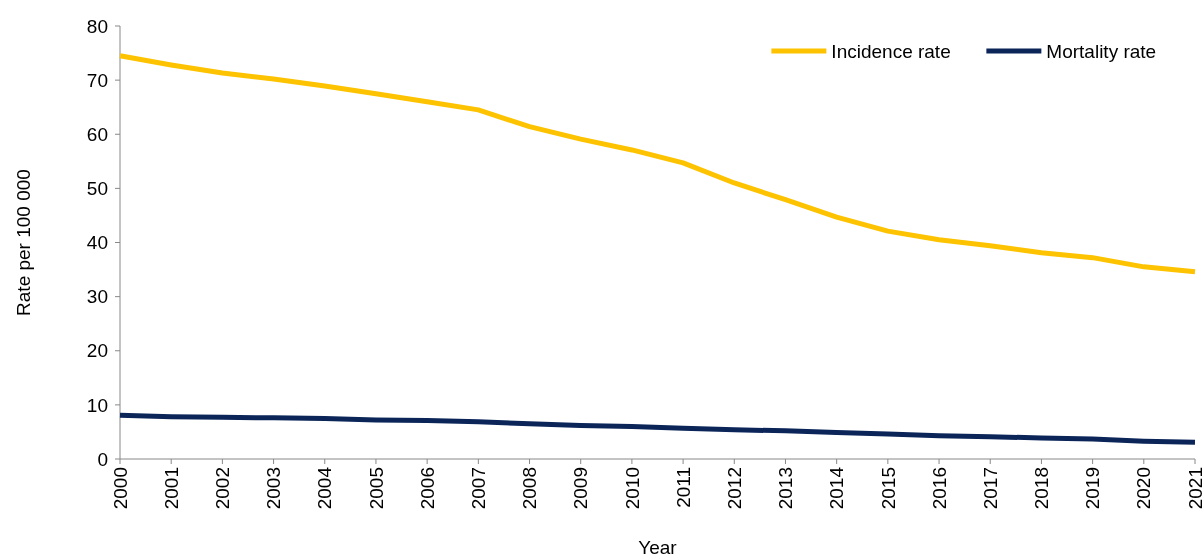  What do you see at coordinates (1042, 488) in the screenshot?
I see `x-tick-label: 2018` at bounding box center [1042, 488].